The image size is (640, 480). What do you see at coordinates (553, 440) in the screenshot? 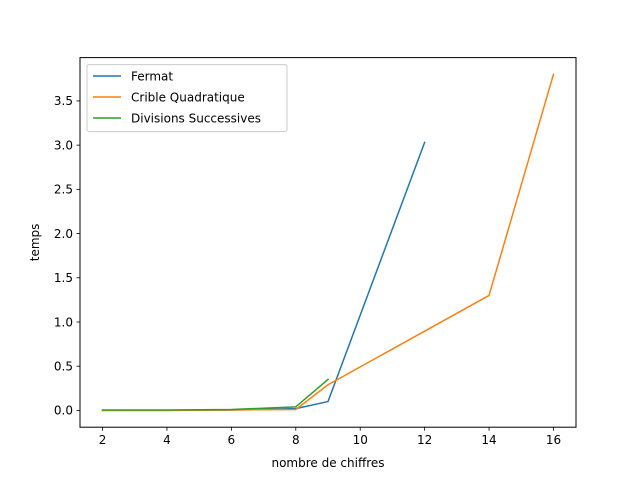
I see `x-tick-label: 16` at bounding box center [553, 440].